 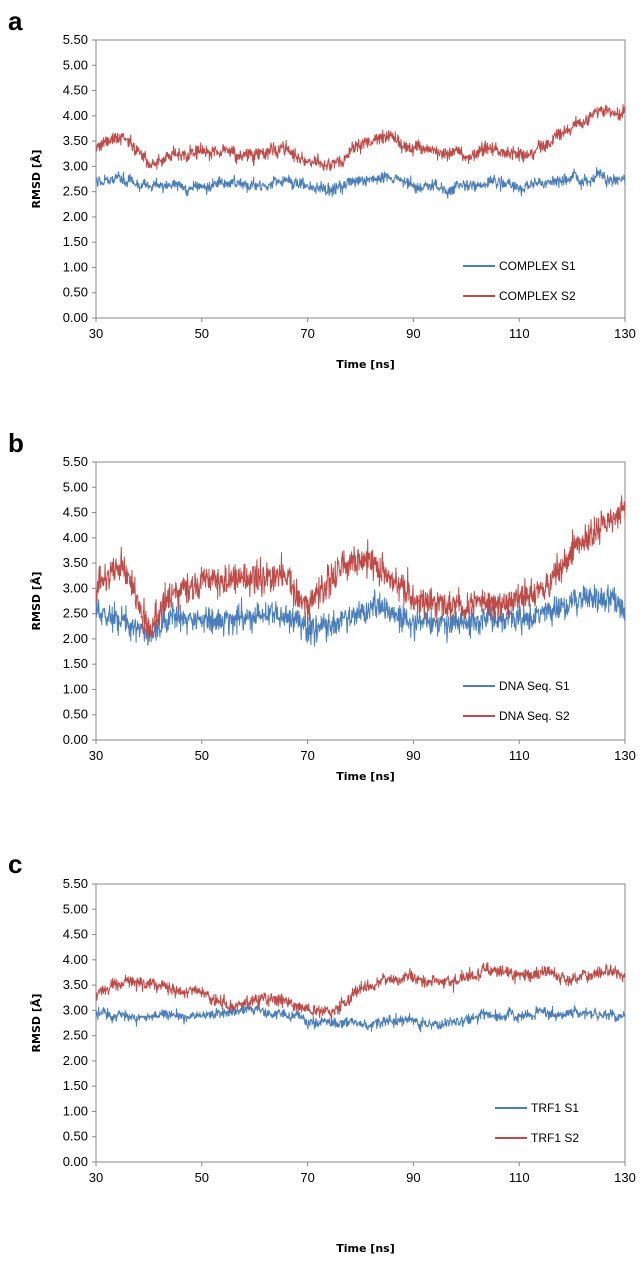 What do you see at coordinates (555, 1138) in the screenshot?
I see `legend-label: TRF1 S2` at bounding box center [555, 1138].